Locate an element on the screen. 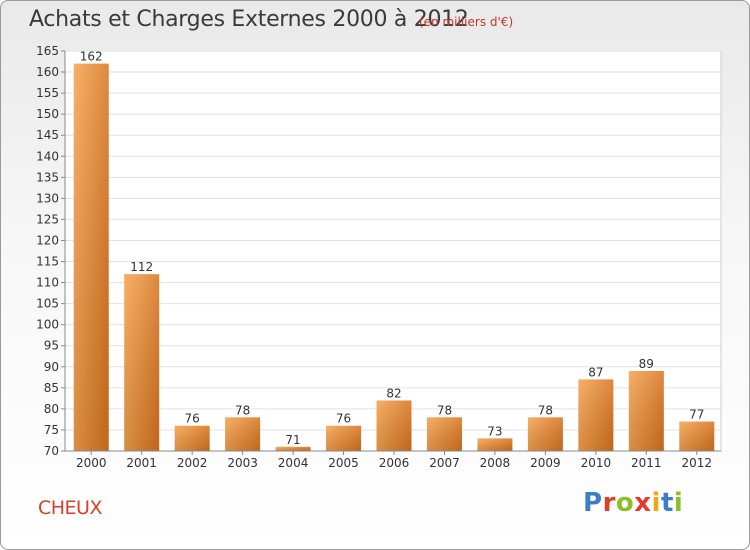  y-tick-label: 125 is located at coordinates (47, 219).